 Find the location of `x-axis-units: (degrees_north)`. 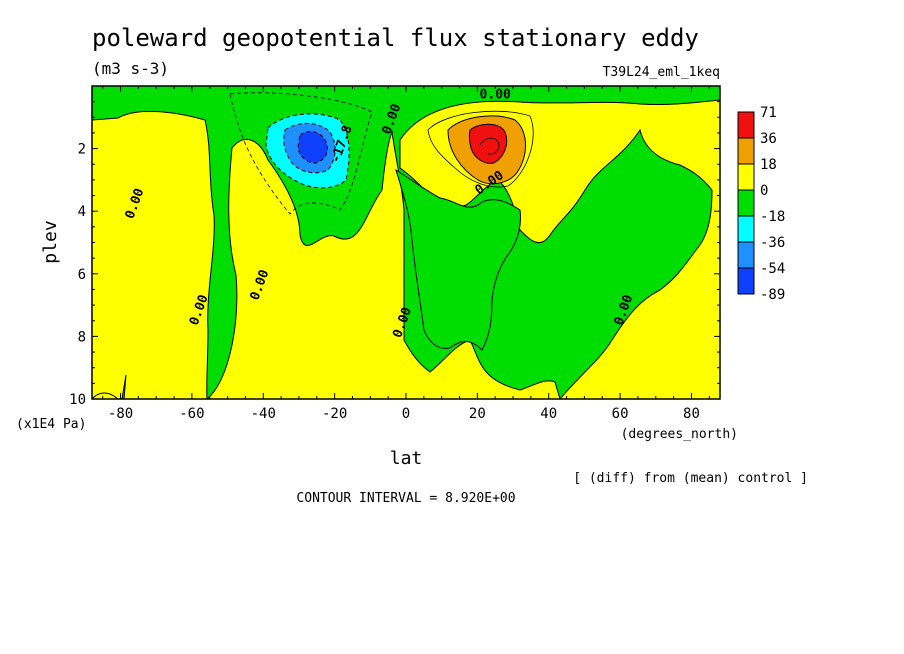

x-axis-units: (degrees_north) is located at coordinates (679, 434).